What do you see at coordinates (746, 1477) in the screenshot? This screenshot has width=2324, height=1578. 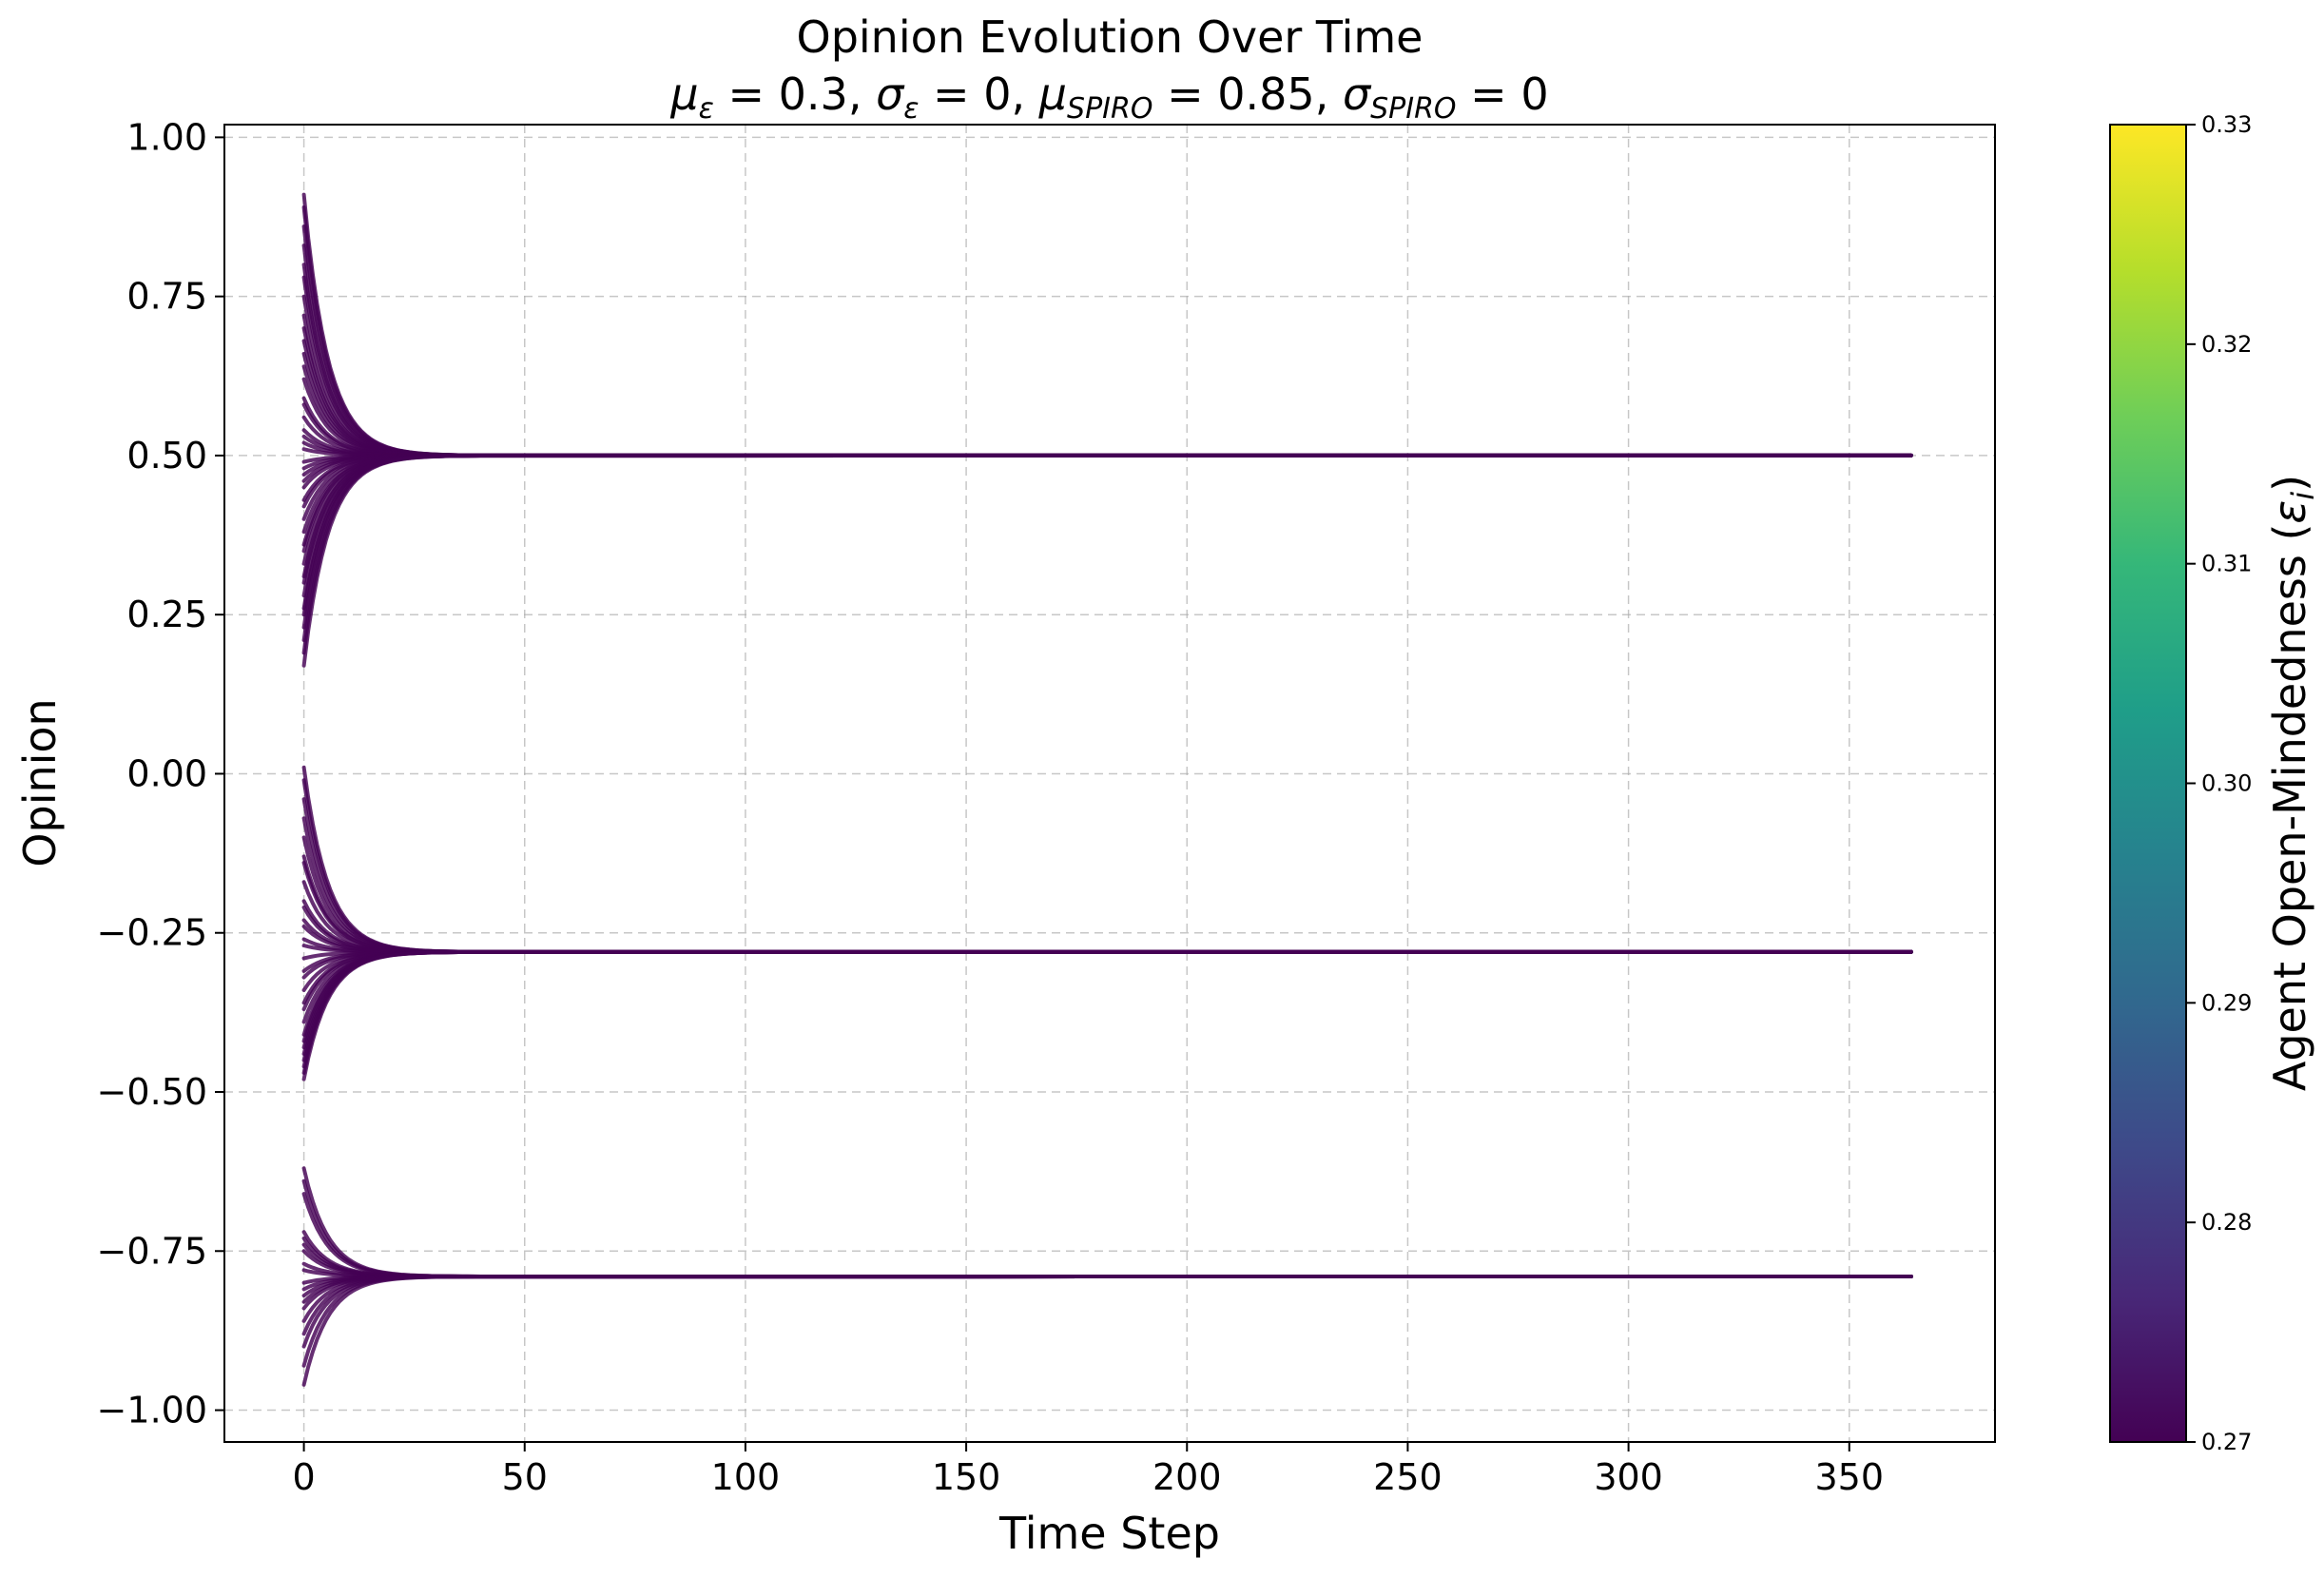 I see `x-tick-label: 100` at bounding box center [746, 1477].